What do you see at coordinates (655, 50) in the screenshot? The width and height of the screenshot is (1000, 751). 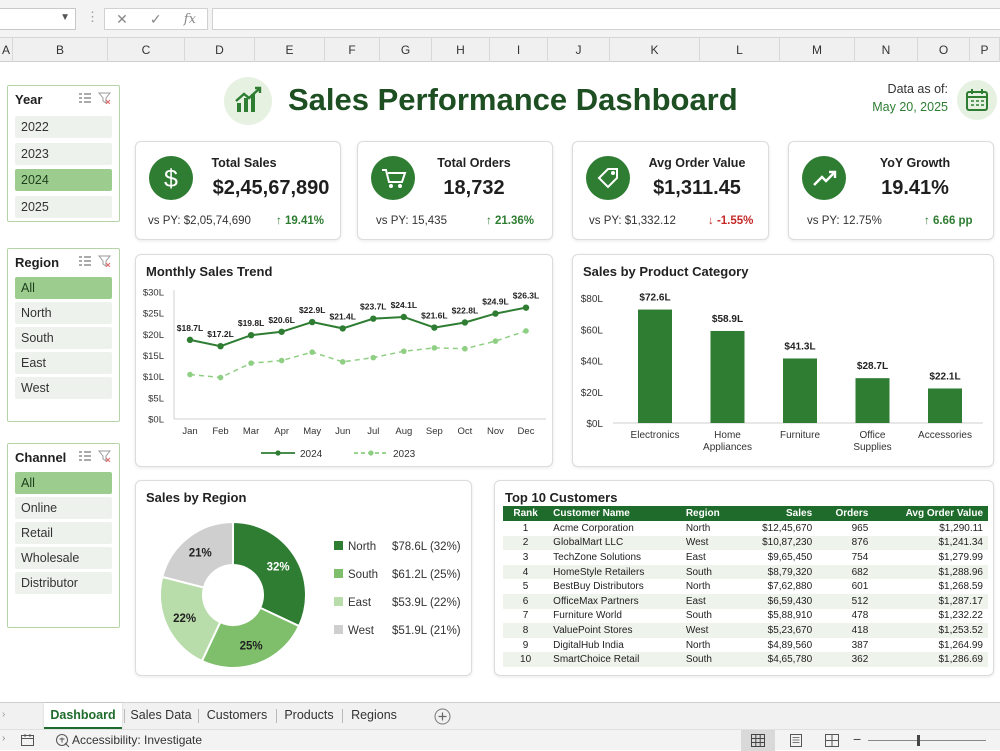 I see `column-header-k: K` at bounding box center [655, 50].